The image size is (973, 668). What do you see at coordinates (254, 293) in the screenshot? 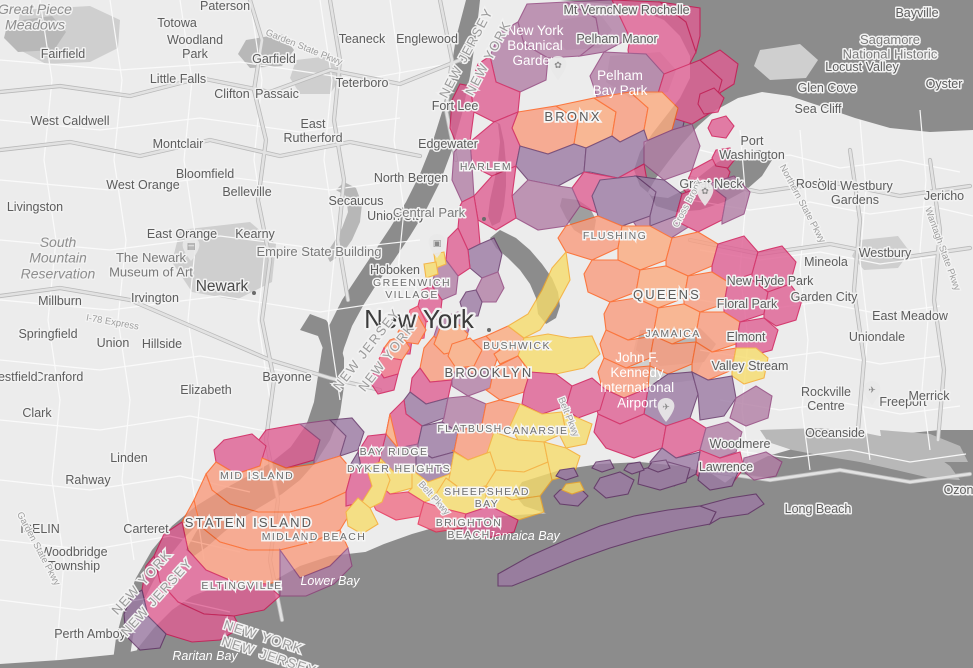
I see `newark-dot` at bounding box center [254, 293].